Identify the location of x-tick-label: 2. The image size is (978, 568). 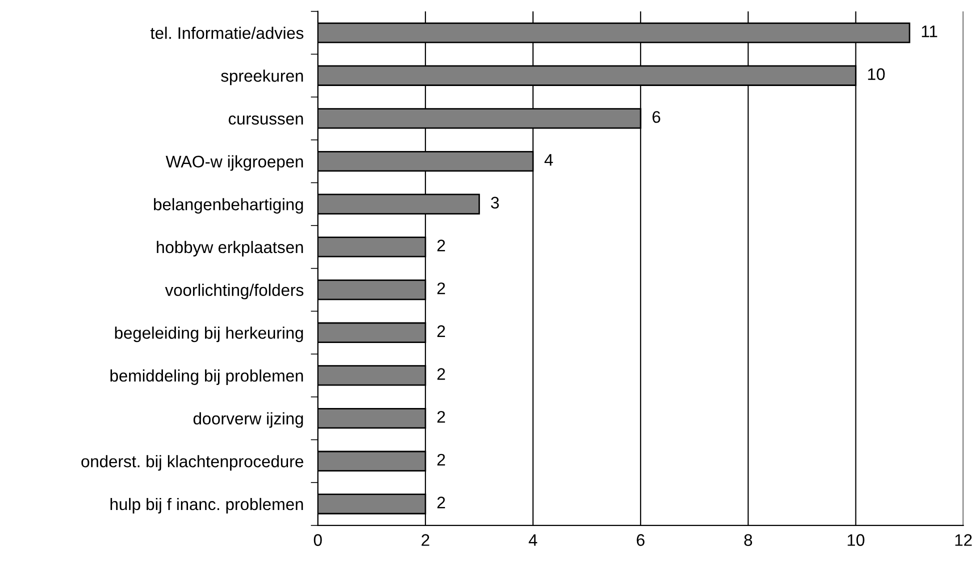
(426, 540).